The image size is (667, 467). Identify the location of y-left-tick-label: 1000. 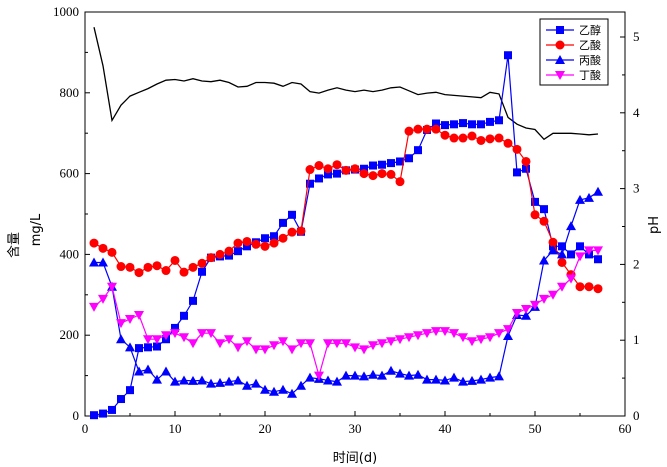
(66, 11).